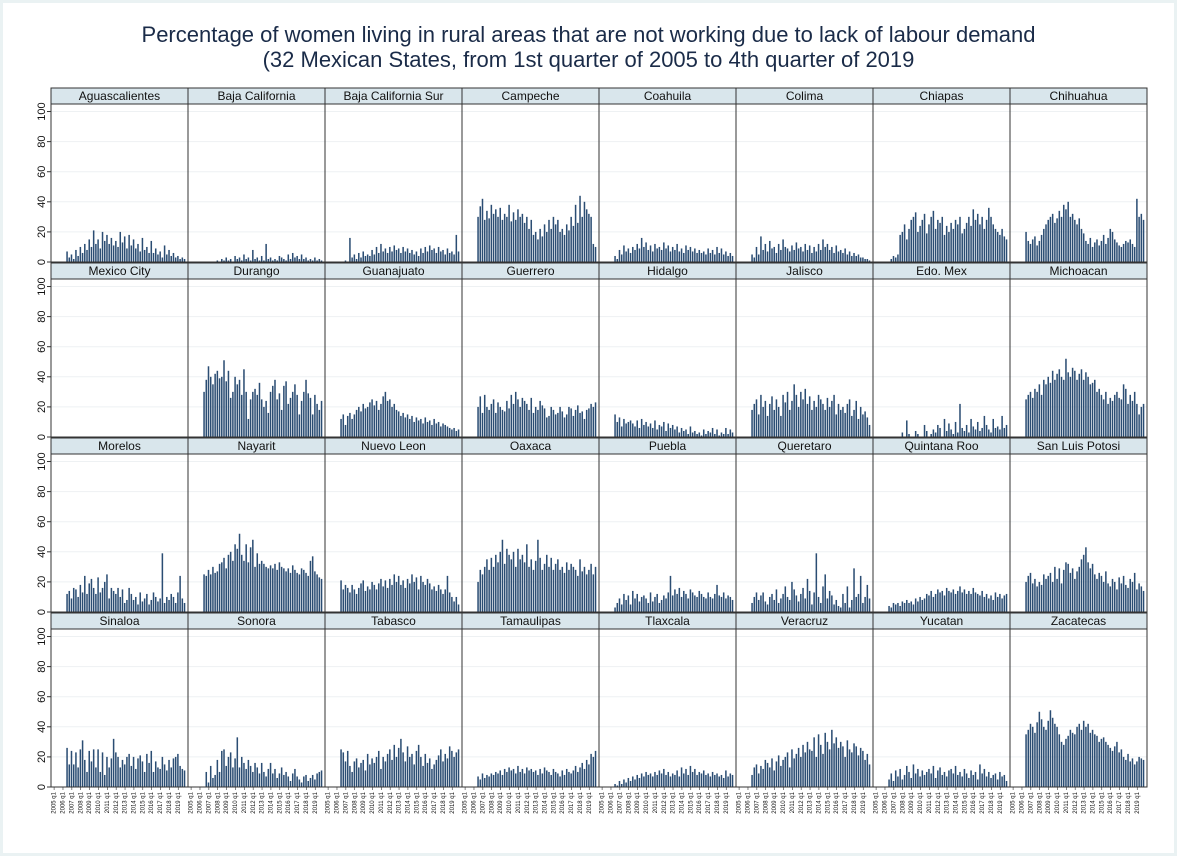 Image resolution: width=1177 pixels, height=856 pixels. Describe the element at coordinates (921, 802) in the screenshot. I see `x-tick-label: 2010 q1` at that location.